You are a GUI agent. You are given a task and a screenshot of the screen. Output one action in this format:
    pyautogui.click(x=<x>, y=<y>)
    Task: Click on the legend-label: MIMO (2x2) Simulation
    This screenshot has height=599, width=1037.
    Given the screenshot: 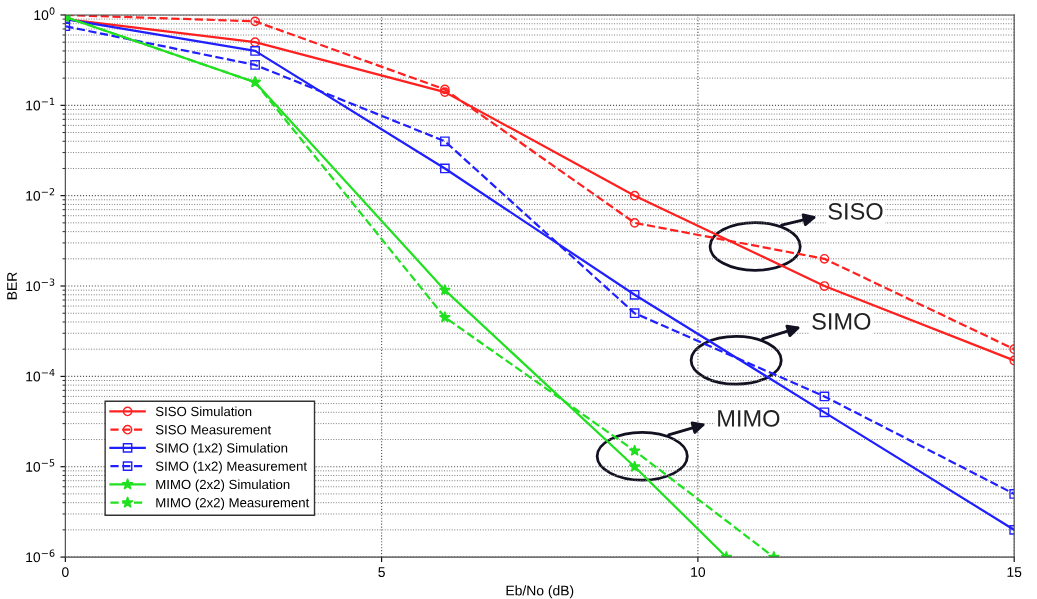 What is the action you would take?
    pyautogui.click(x=223, y=485)
    